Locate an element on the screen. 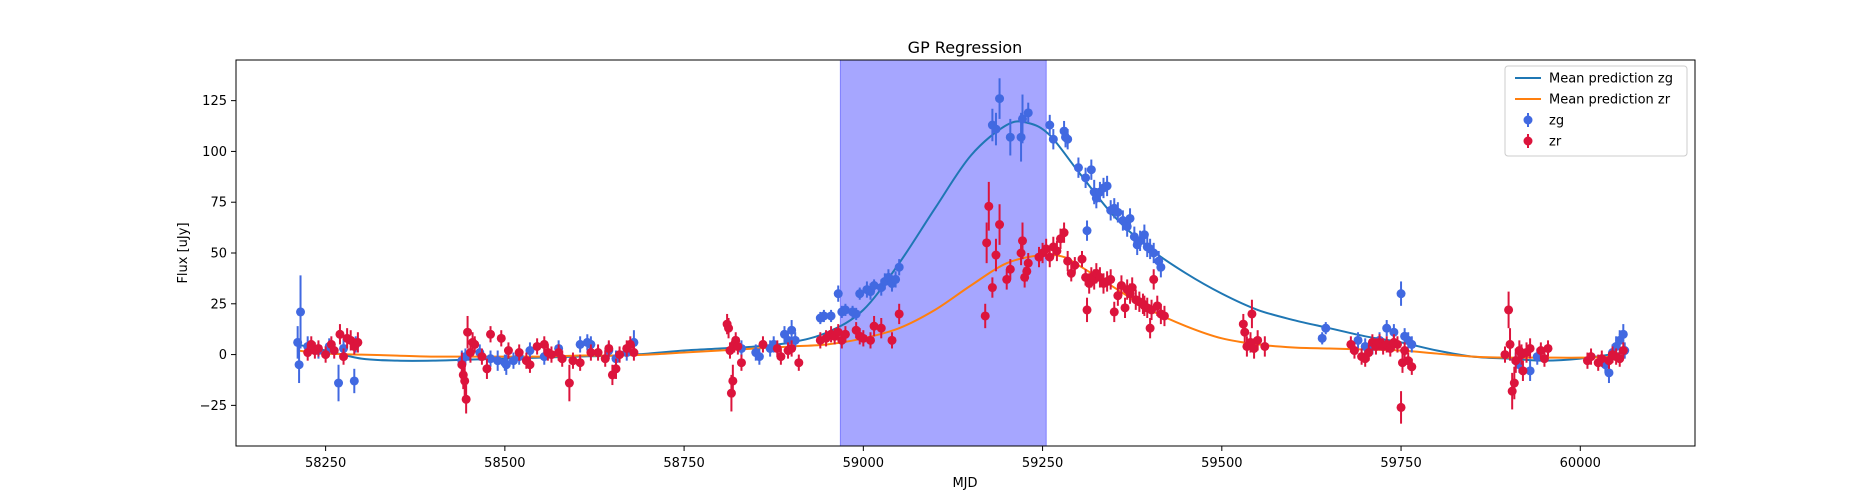 Image resolution: width=1875 pixels, height=500 pixels. legend-marker-swatch is located at coordinates (1528, 120).